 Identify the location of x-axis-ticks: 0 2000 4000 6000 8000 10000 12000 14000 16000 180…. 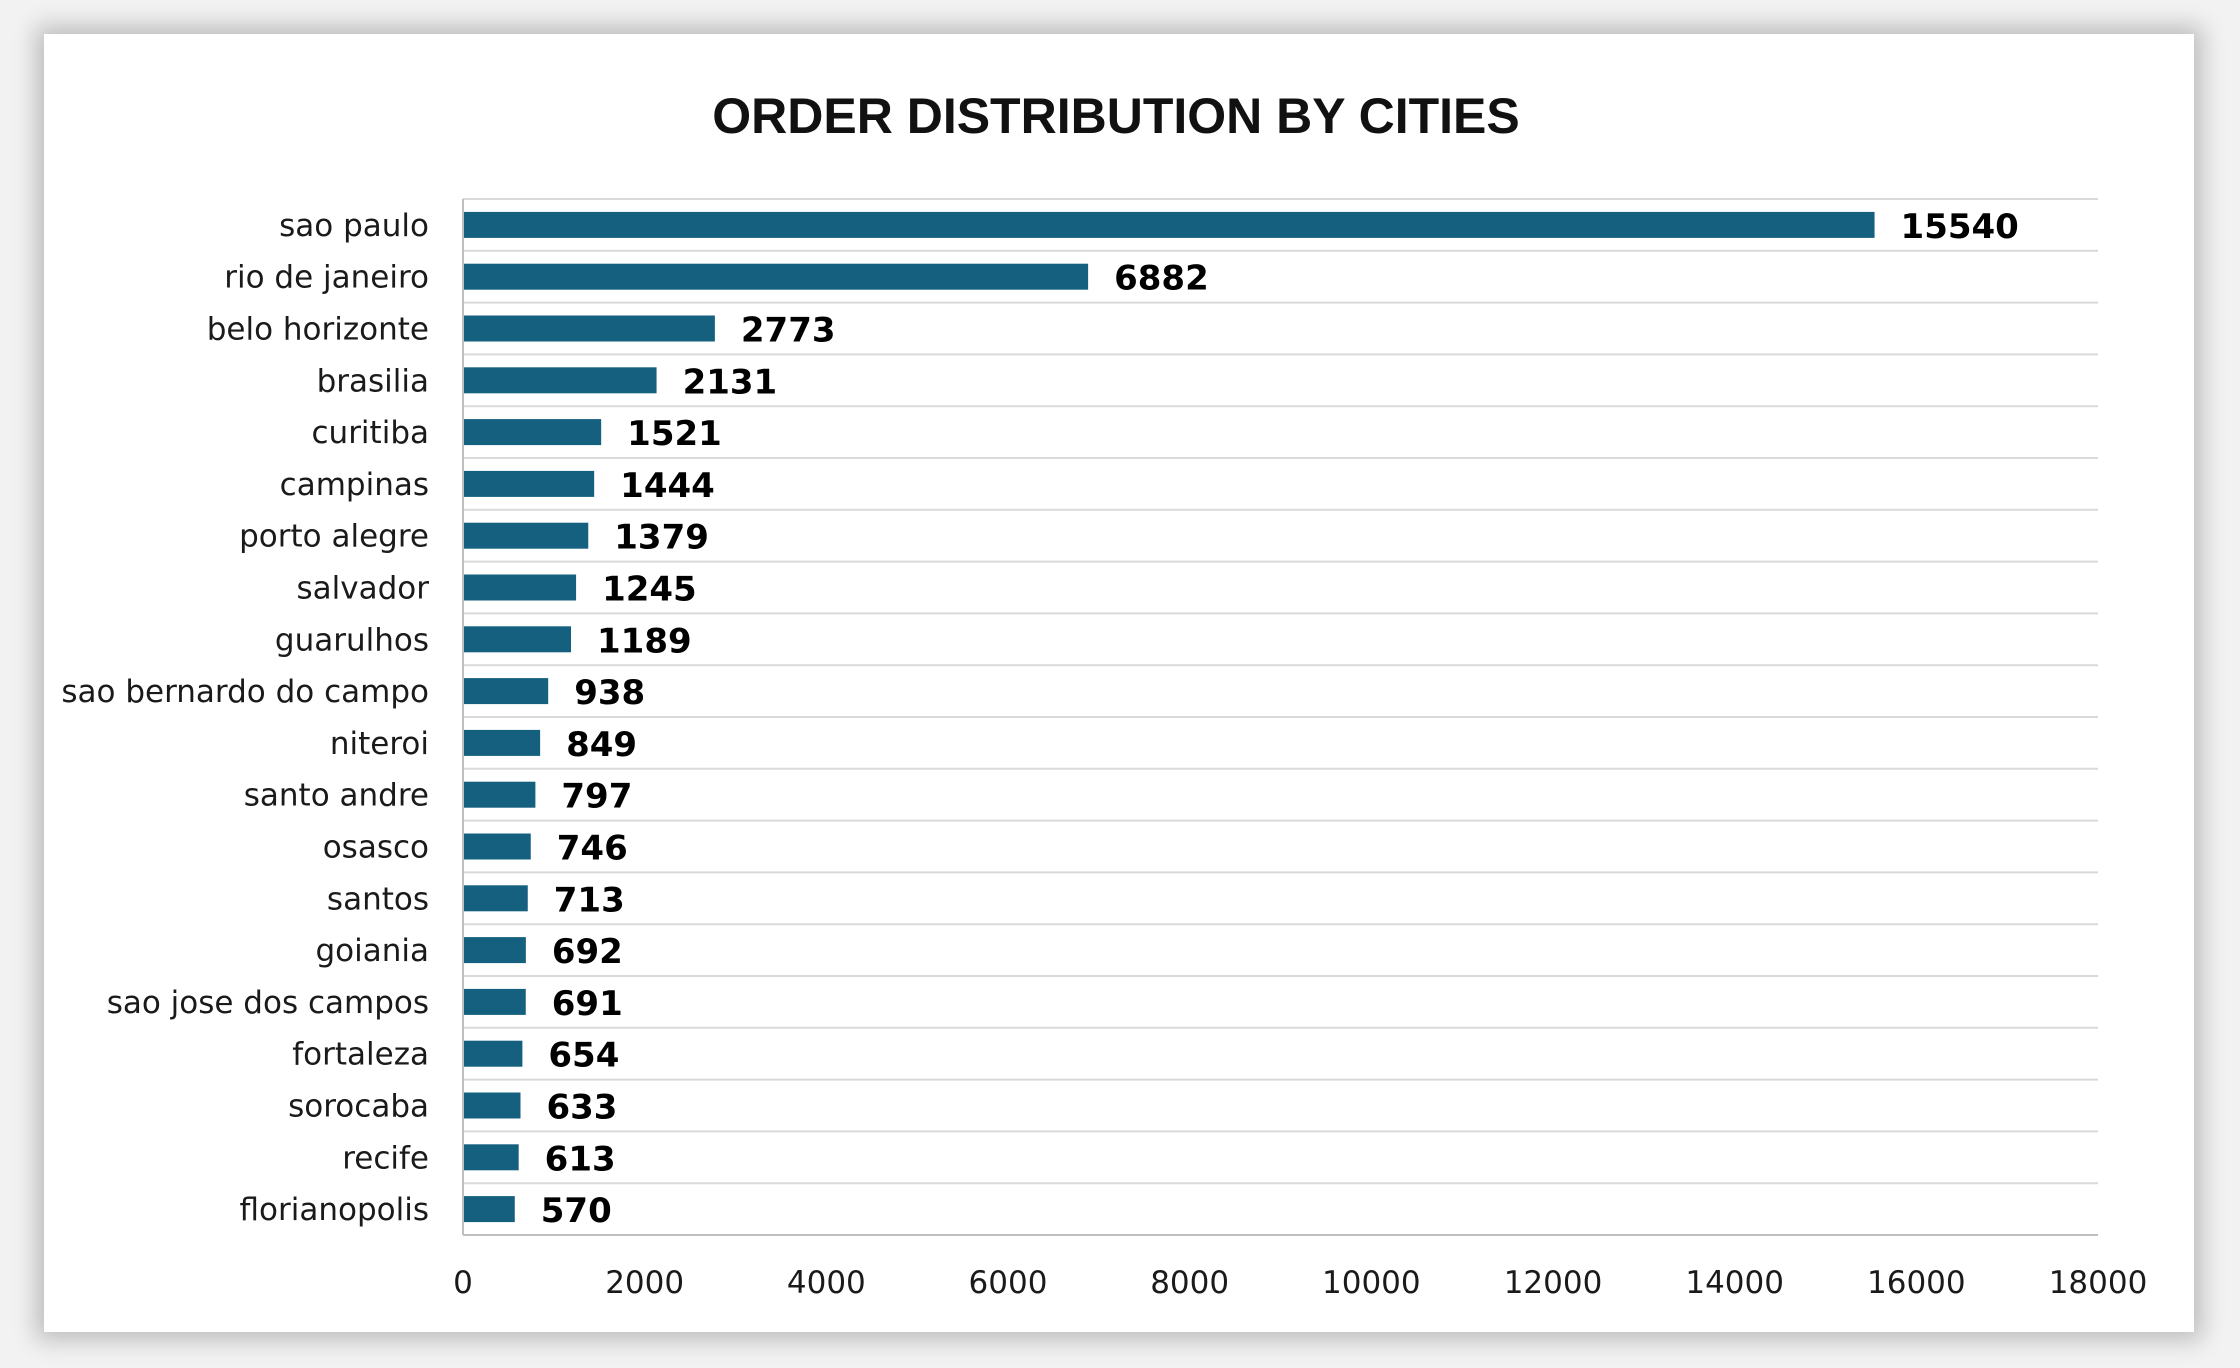
(1300, 1283).